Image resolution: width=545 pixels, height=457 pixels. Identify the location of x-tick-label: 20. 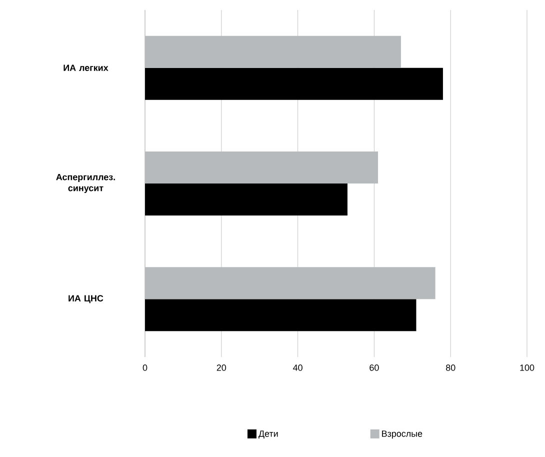
(221, 367).